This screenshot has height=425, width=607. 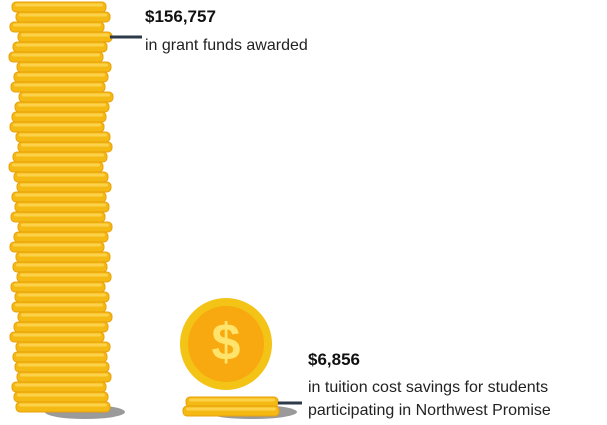 What do you see at coordinates (428, 387) in the screenshot?
I see `description: in tuition cost savings for students` at bounding box center [428, 387].